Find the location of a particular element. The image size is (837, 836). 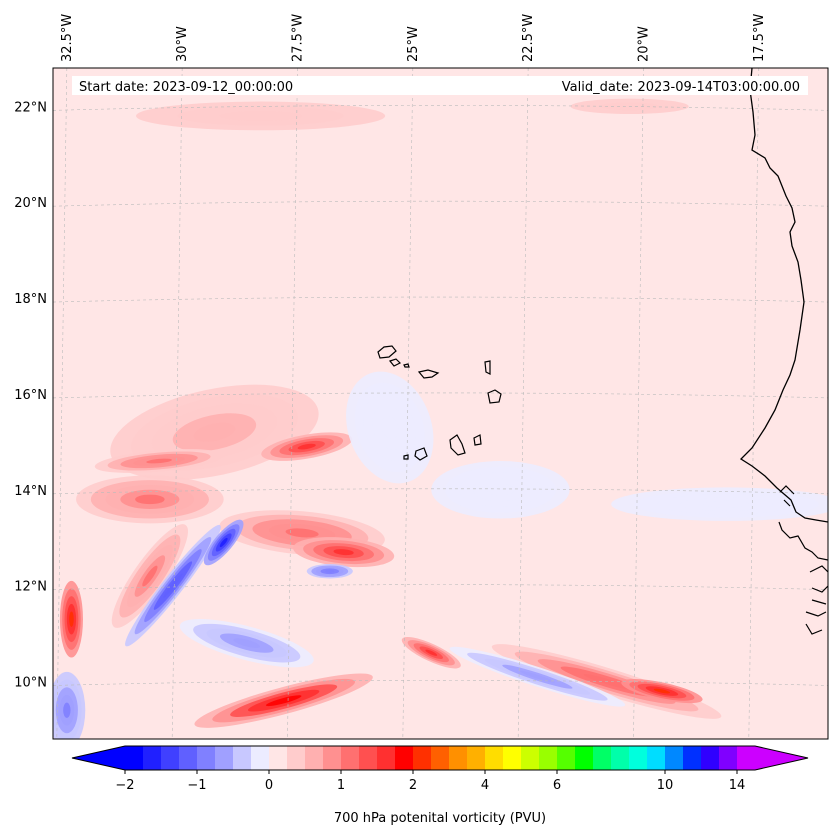

latitude-tick-label: 16°N is located at coordinates (30, 395).